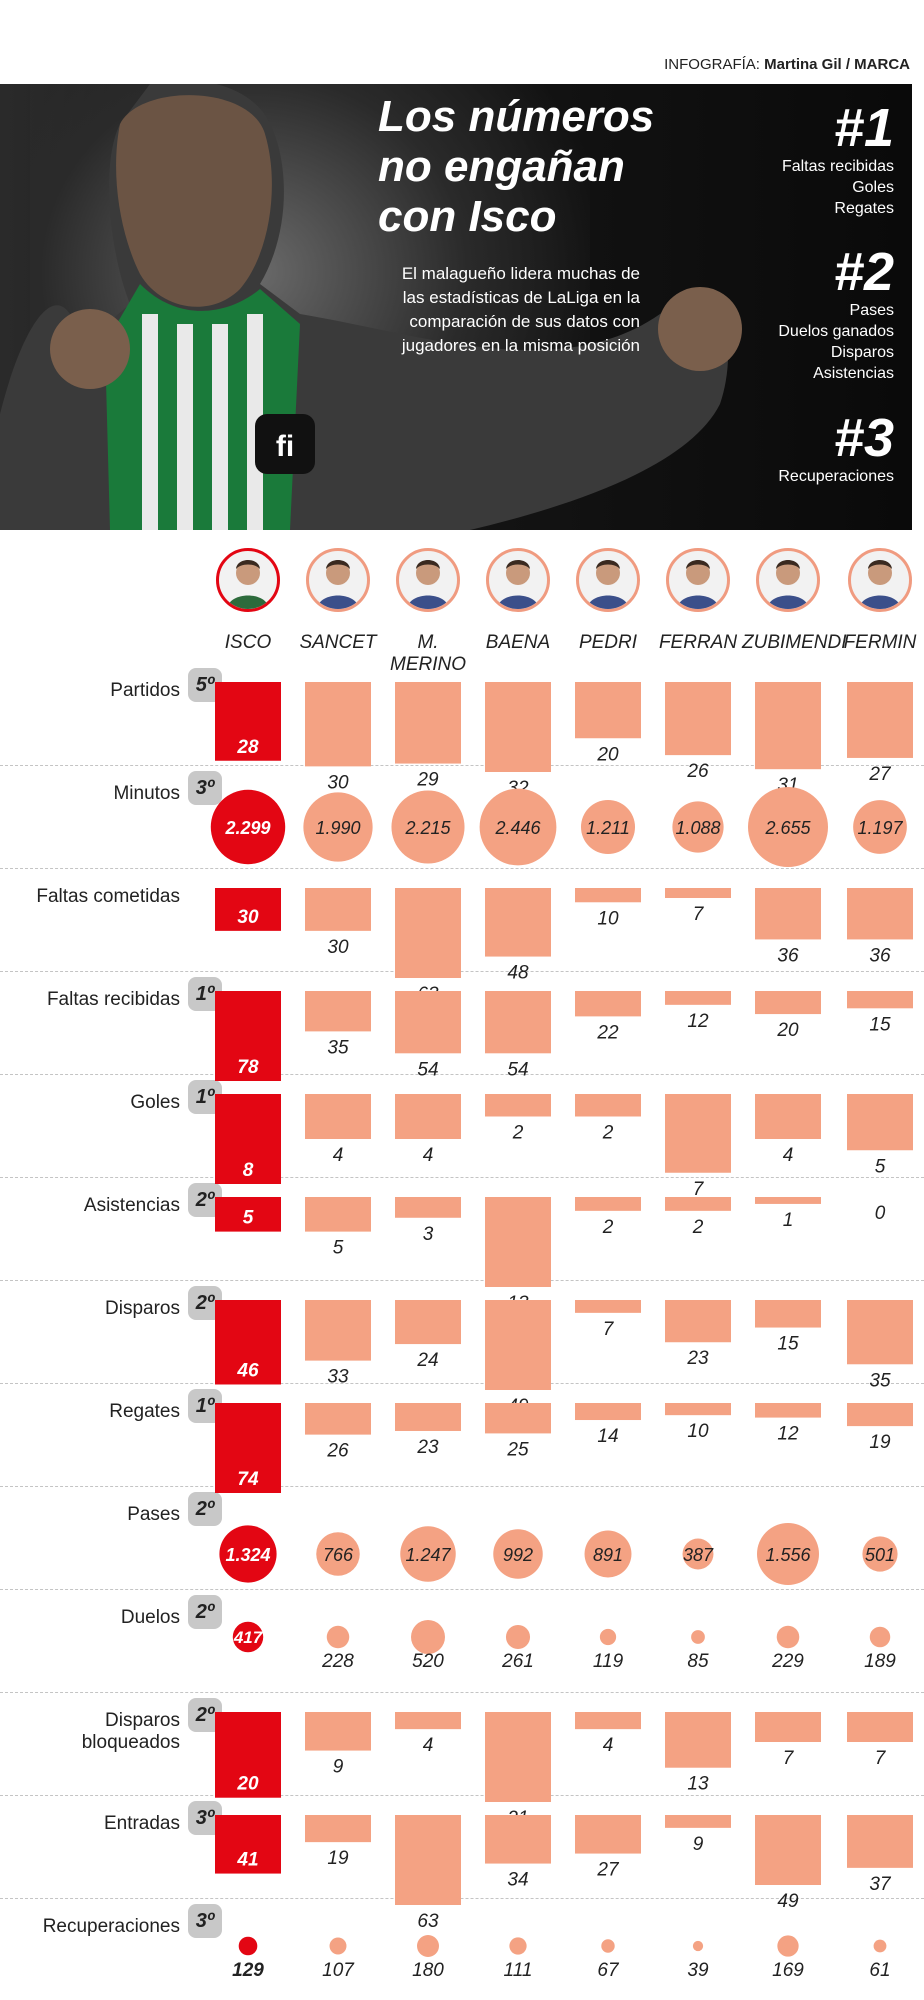 The height and width of the screenshot is (2000, 924). What do you see at coordinates (518, 1022) in the screenshot?
I see `bar-faltas-recibidas-baena` at bounding box center [518, 1022].